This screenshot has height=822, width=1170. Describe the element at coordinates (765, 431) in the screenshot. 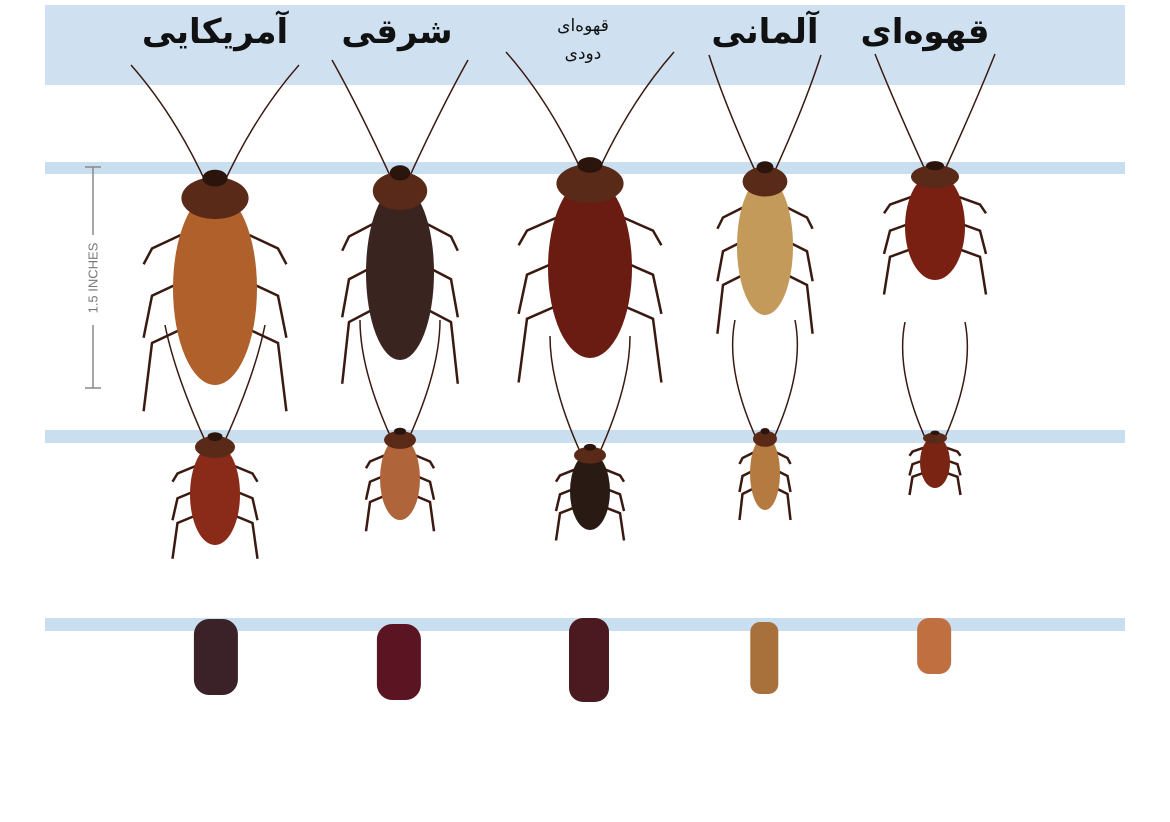

I see `nymph-german-head` at that location.